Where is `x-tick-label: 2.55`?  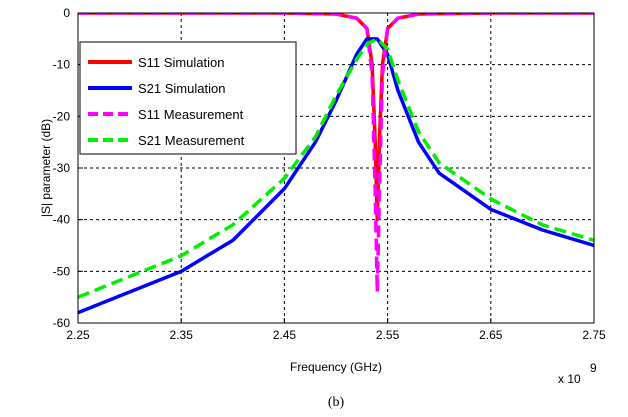
x-tick-label: 2.55 is located at coordinates (388, 335).